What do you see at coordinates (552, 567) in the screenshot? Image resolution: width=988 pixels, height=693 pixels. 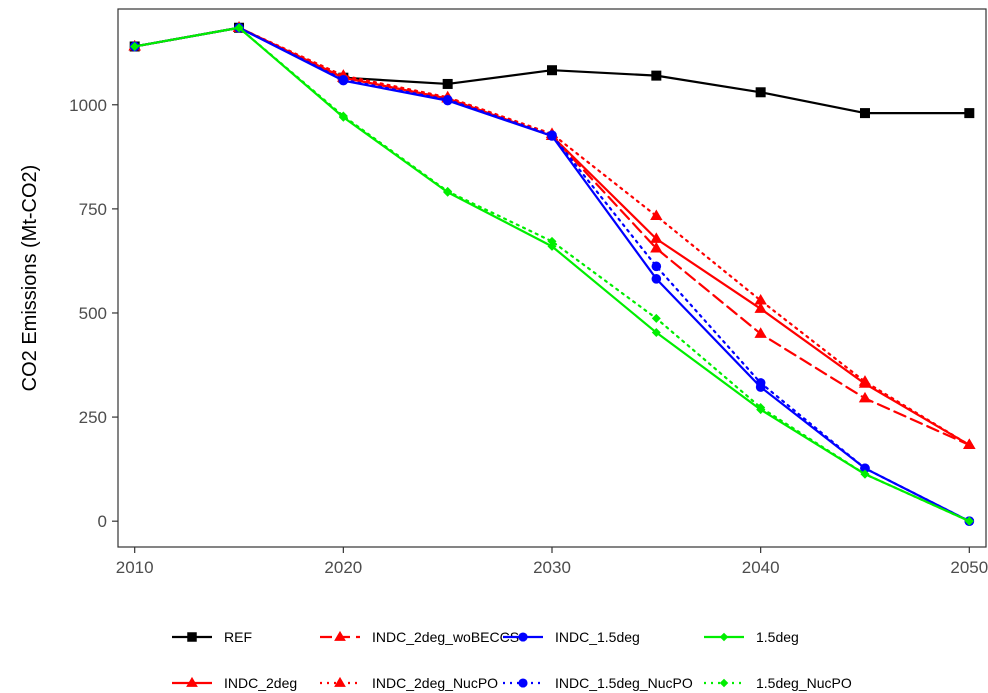 I see `x-tick-label: 2030` at bounding box center [552, 567].